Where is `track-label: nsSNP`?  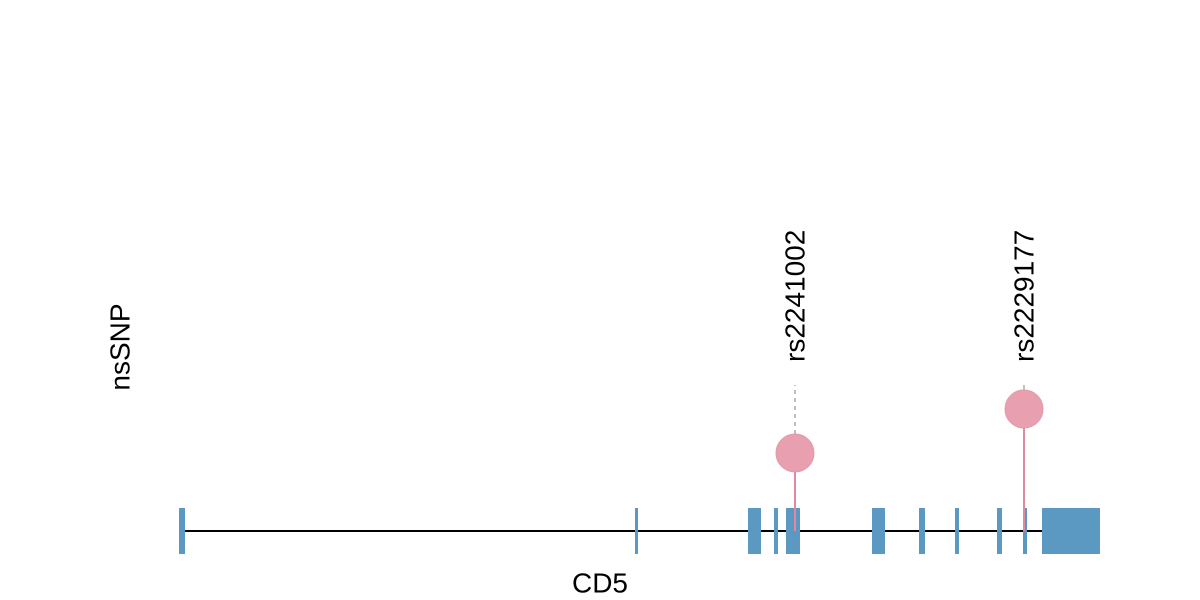 track-label: nsSNP is located at coordinates (119, 346).